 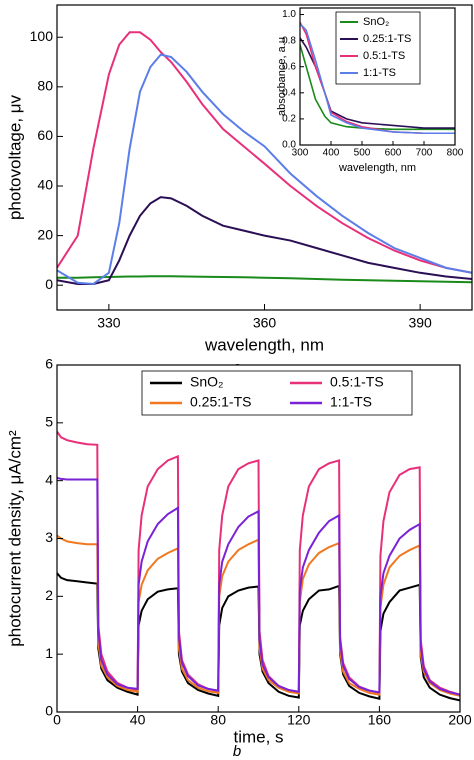 What do you see at coordinates (289, 40) in the screenshot?
I see `y-tick-label: 0.8` at bounding box center [289, 40].